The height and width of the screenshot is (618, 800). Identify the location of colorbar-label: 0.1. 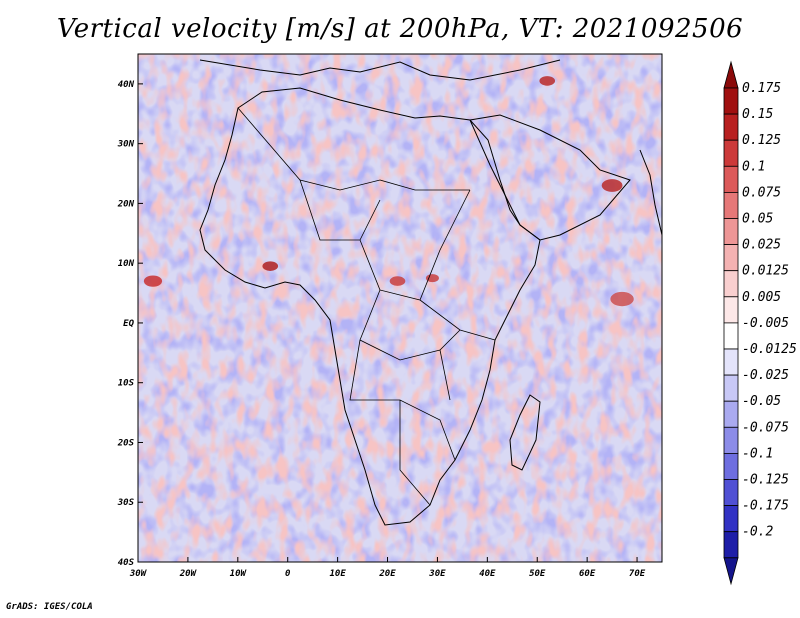
(753, 166).